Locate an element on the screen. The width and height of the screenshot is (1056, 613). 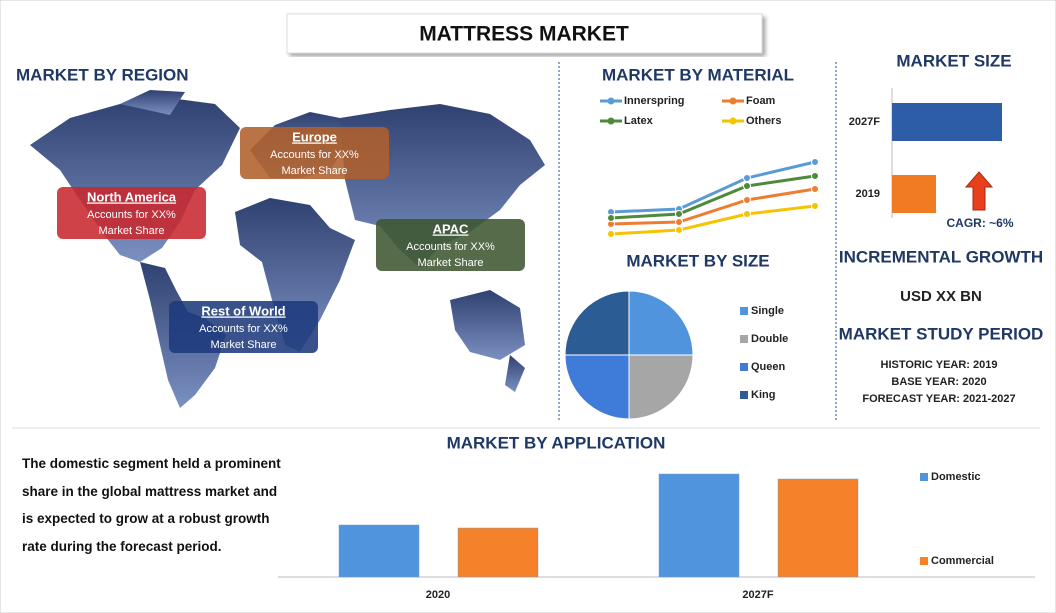
page-title: MATTRESS MARKET is located at coordinates (524, 34).